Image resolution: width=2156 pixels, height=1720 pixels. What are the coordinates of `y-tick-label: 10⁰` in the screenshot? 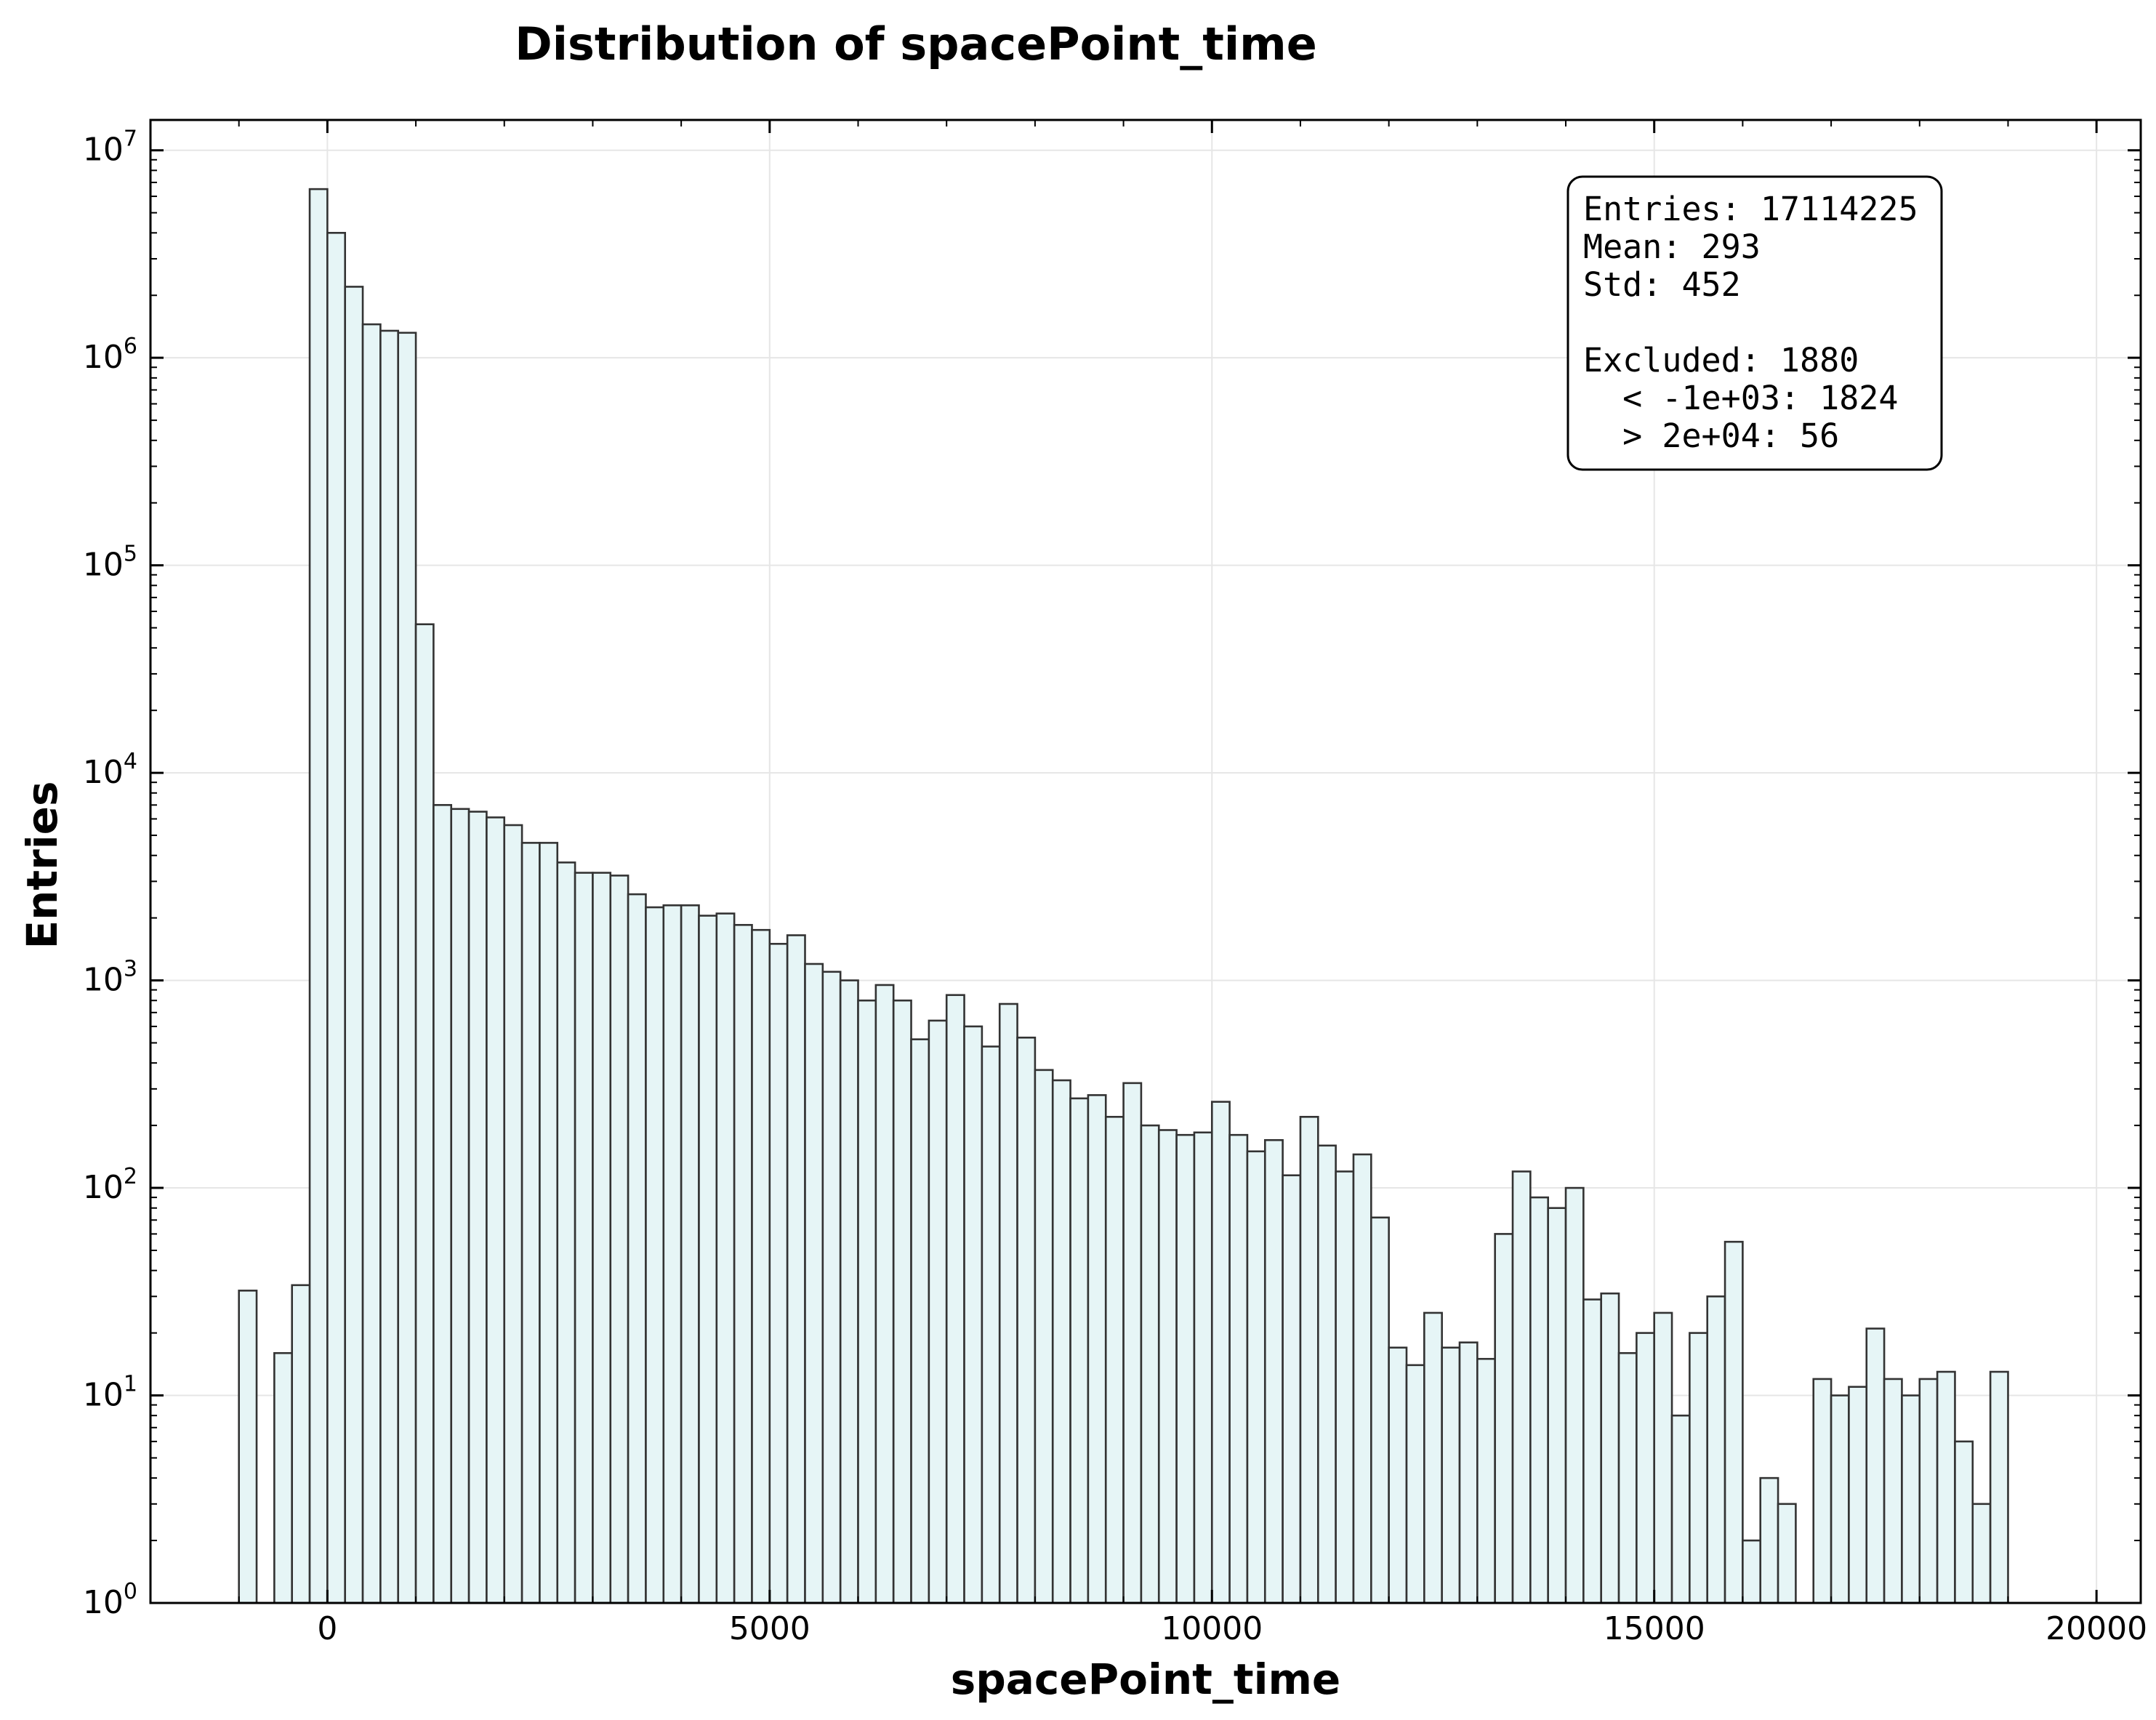 It's located at (110, 1600).